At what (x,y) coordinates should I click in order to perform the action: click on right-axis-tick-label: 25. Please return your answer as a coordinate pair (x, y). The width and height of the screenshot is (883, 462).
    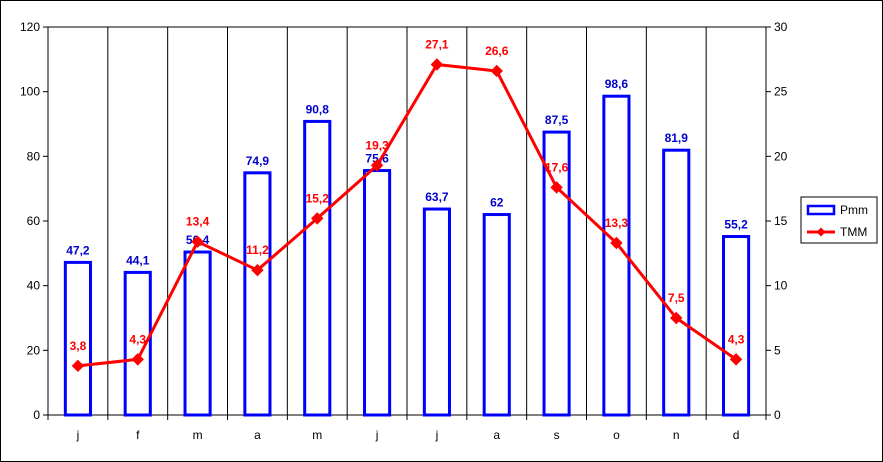
    Looking at the image, I should click on (781, 92).